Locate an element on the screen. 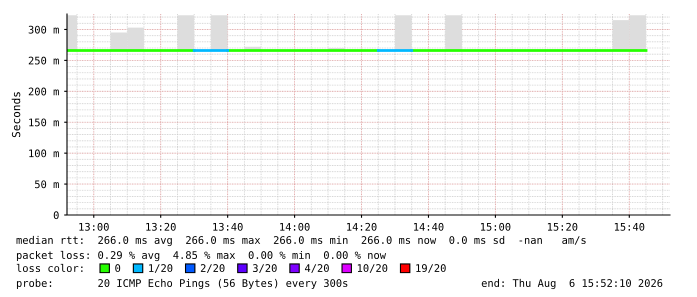 Image resolution: width=697 pixels, height=297 pixels. y-tick-label: 50 m is located at coordinates (47, 184).